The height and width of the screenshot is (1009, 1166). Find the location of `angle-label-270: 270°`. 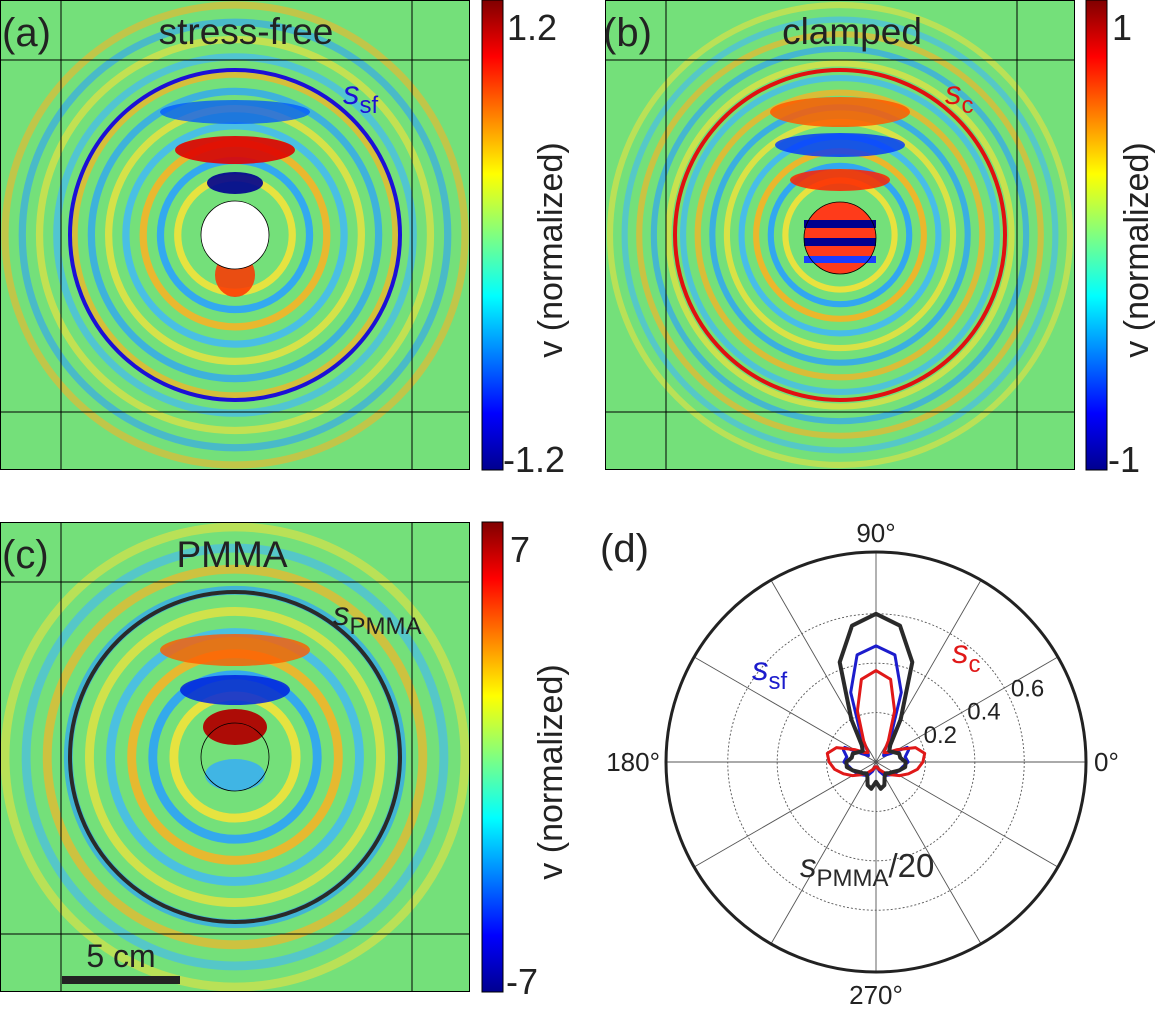

angle-label-270: 270° is located at coordinates (876, 994).